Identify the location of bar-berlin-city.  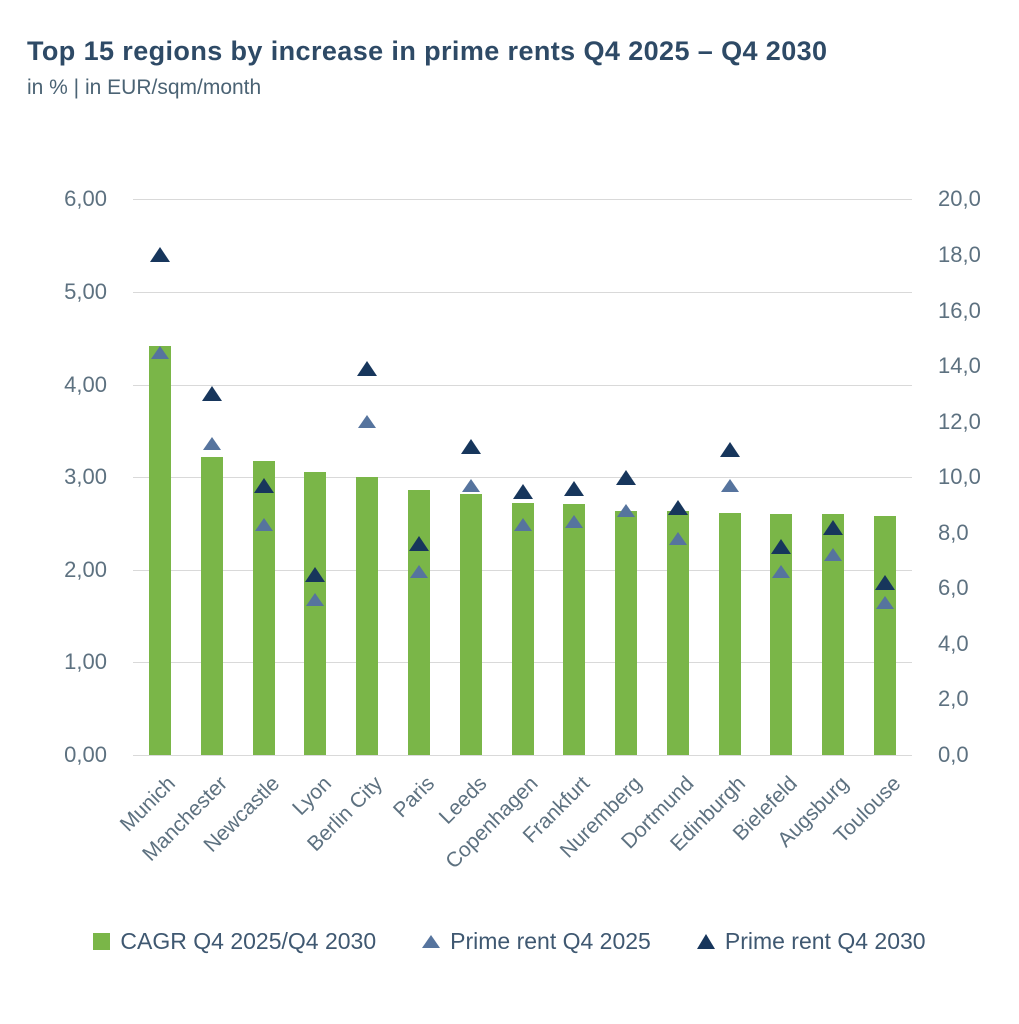
(367, 616).